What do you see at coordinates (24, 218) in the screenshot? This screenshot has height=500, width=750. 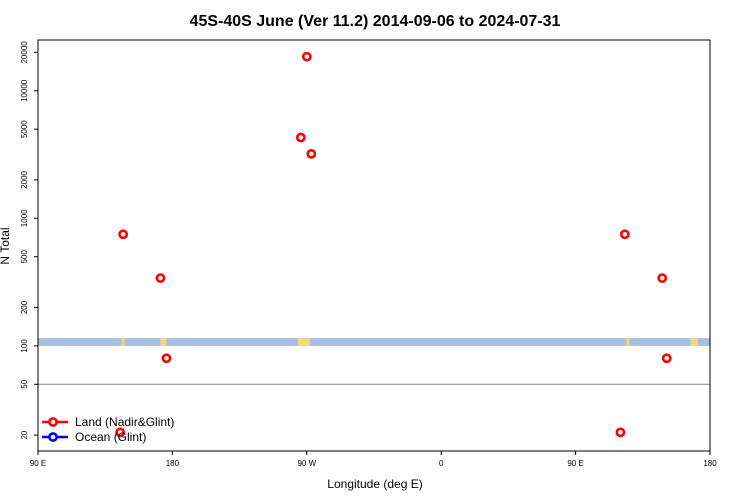 I see `y-tick-label: 1000` at bounding box center [24, 218].